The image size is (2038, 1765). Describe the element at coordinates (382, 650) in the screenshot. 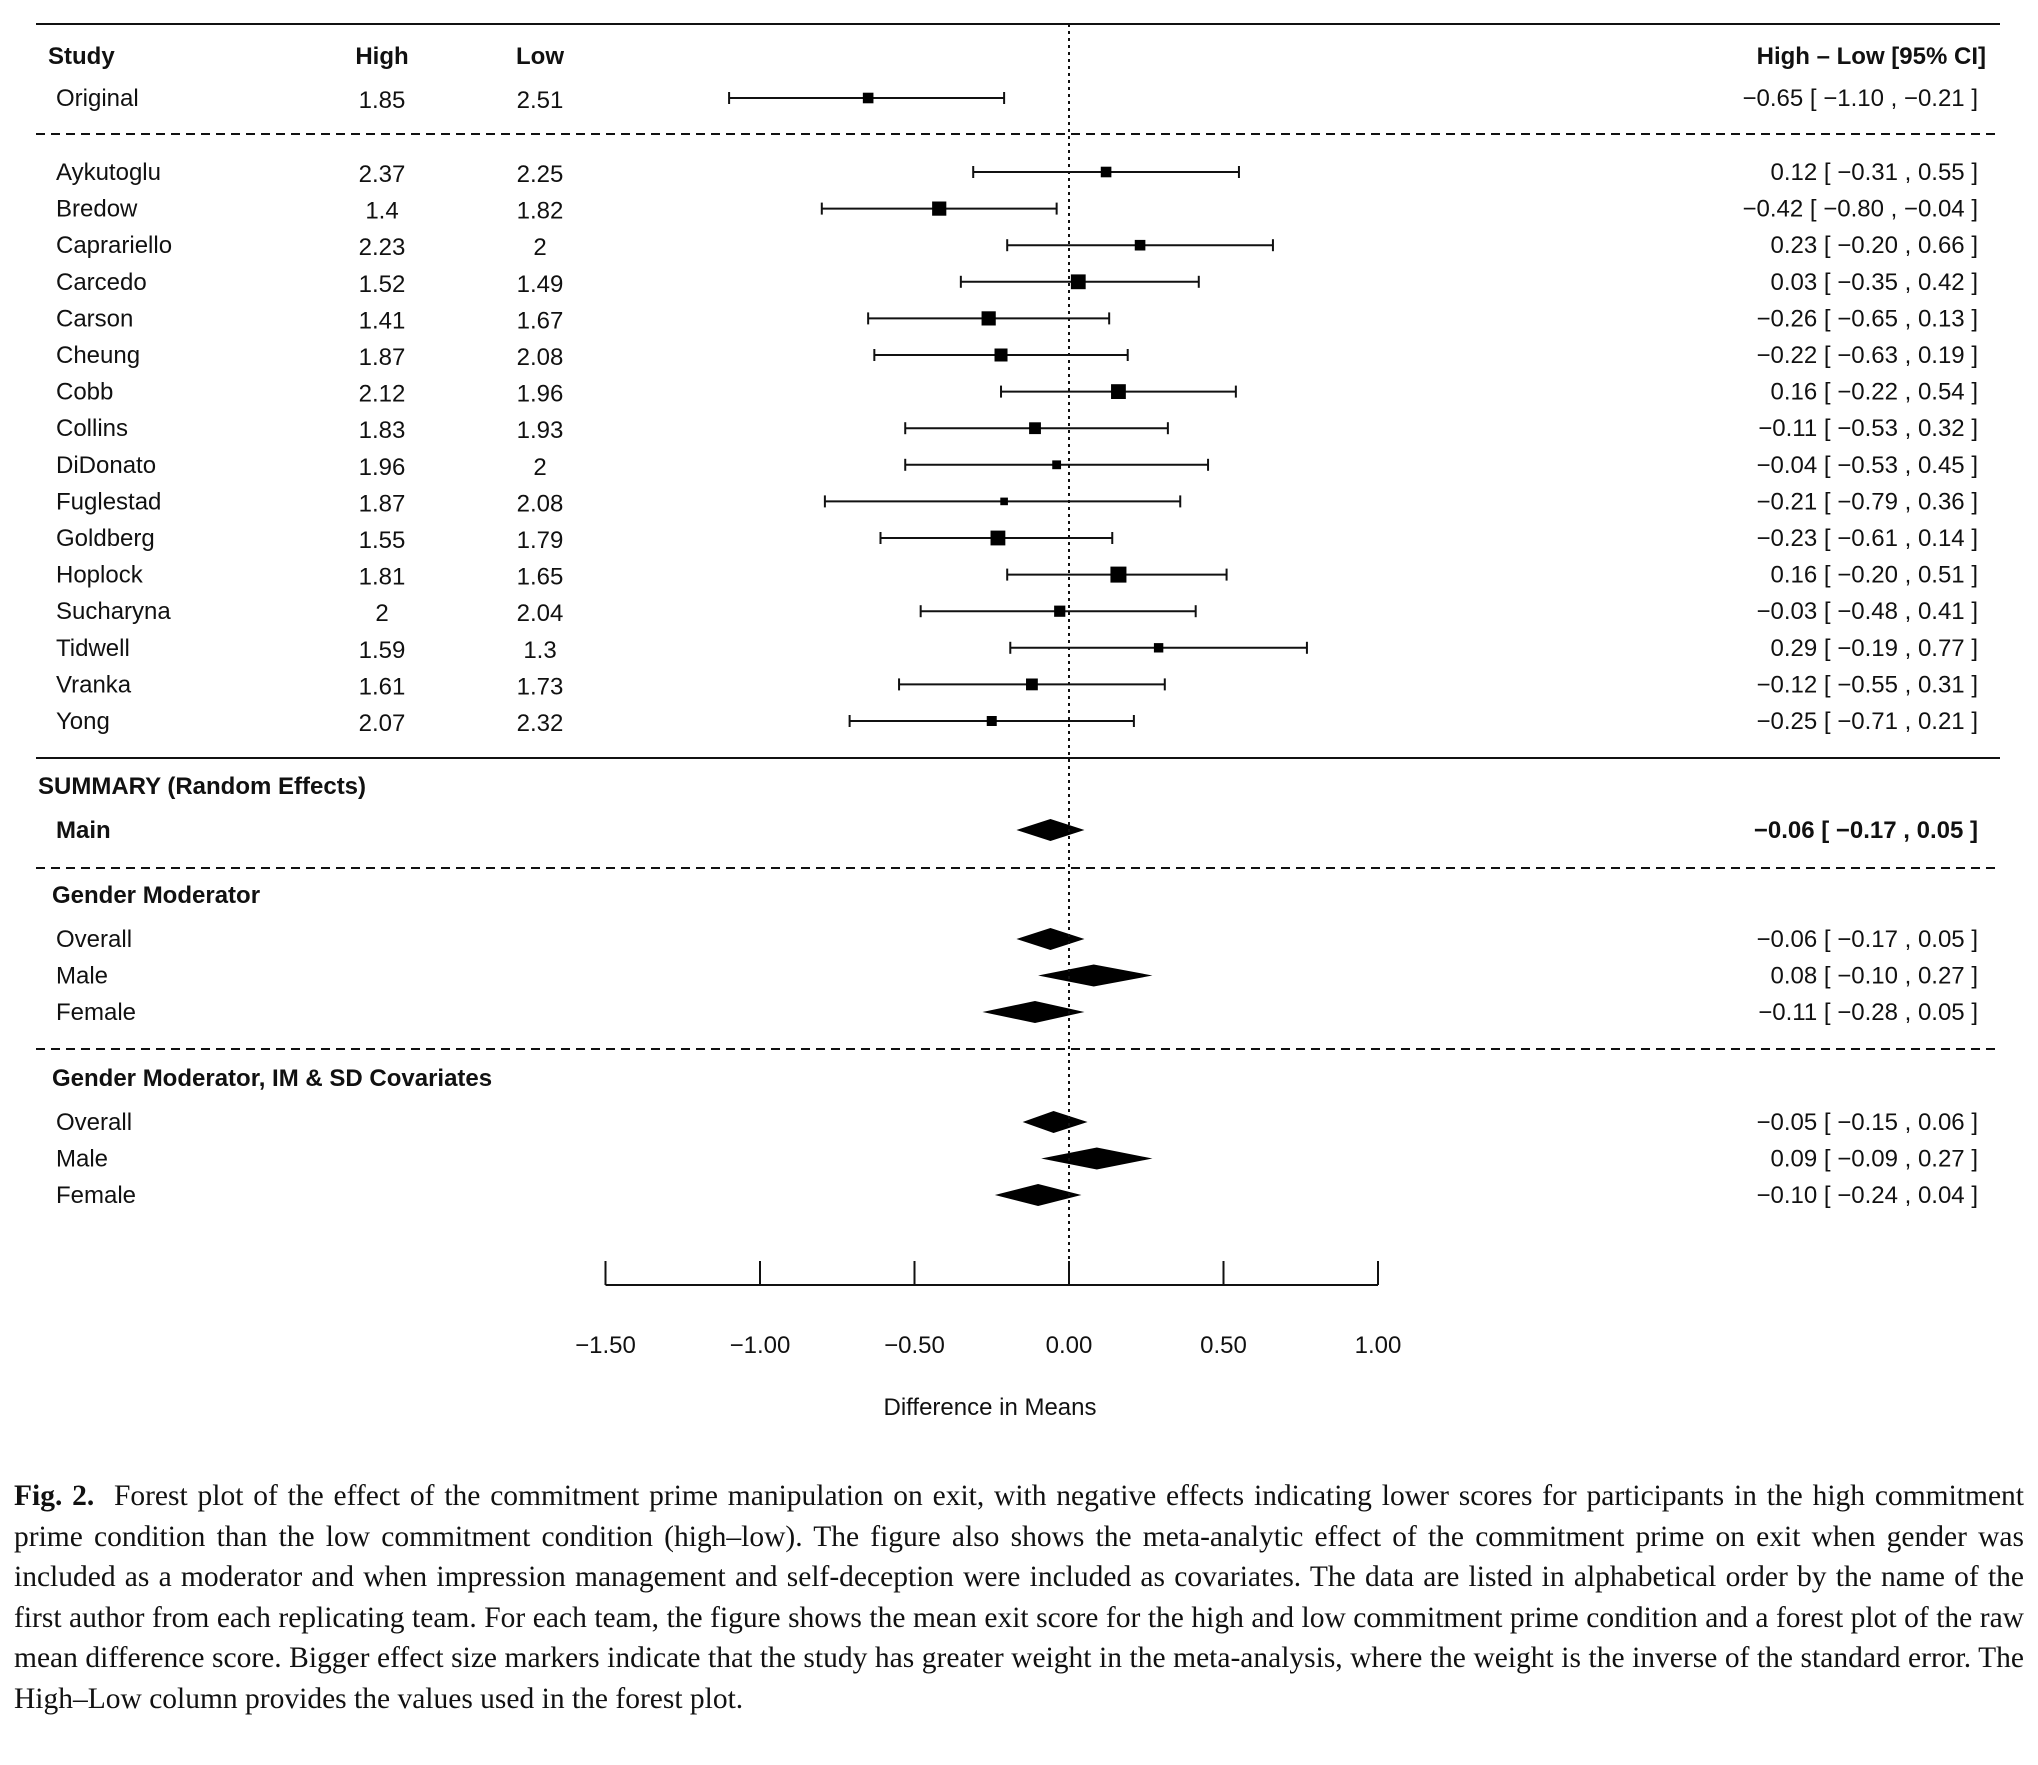

I see `high-value: 1.59` at that location.